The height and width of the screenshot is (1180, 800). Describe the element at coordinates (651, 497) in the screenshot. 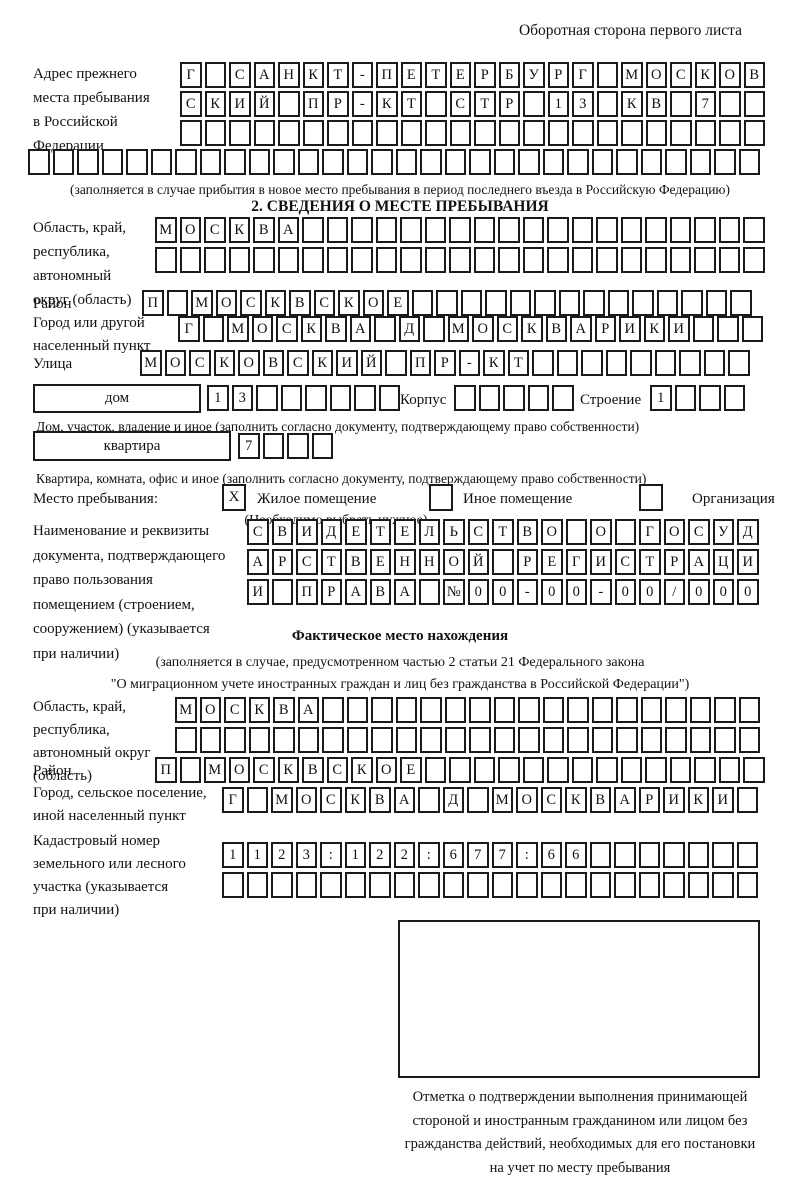

I see `checkbox-organizatsiya` at that location.